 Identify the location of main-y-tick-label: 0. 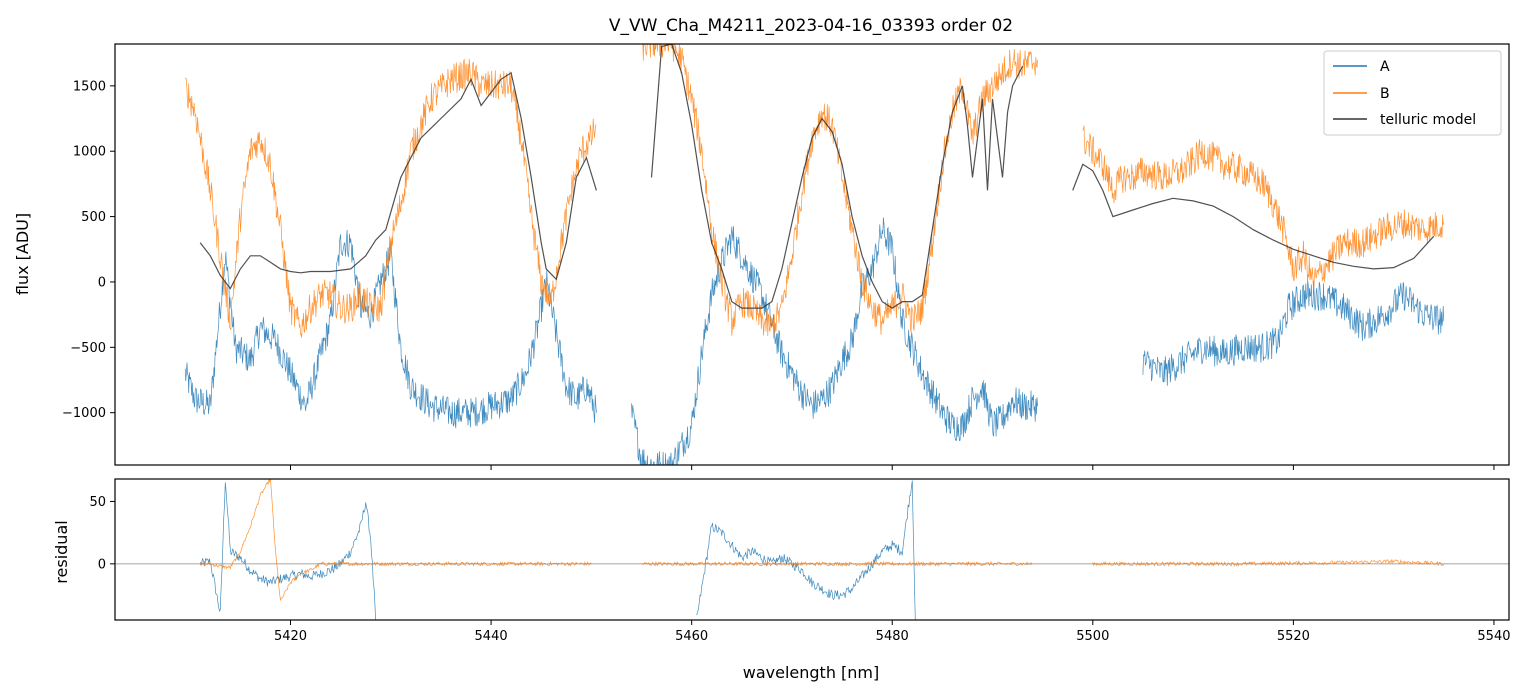
(102, 282).